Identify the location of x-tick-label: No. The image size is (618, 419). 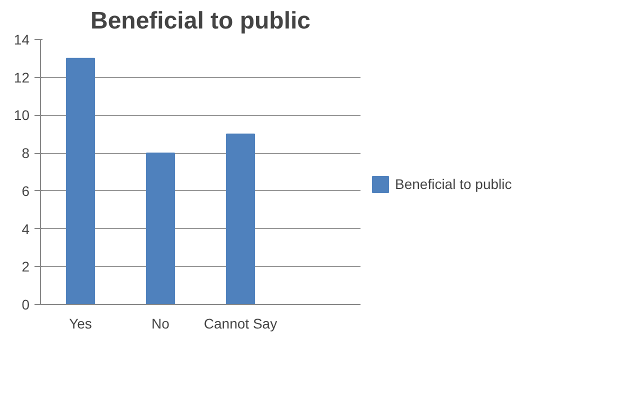
(161, 324).